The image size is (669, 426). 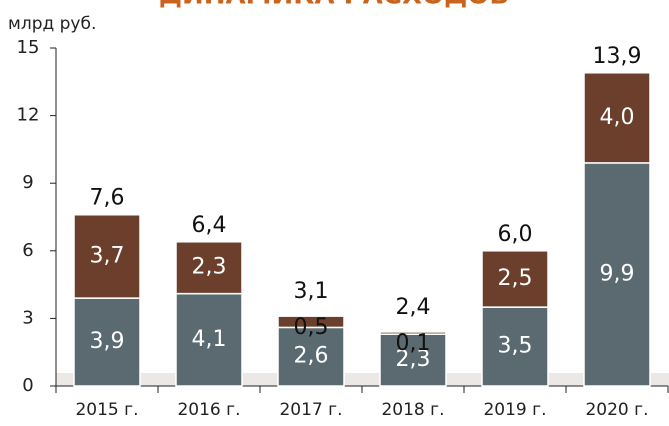 What do you see at coordinates (310, 410) in the screenshot?
I see `x-tick-label: 2017 г.` at bounding box center [310, 410].